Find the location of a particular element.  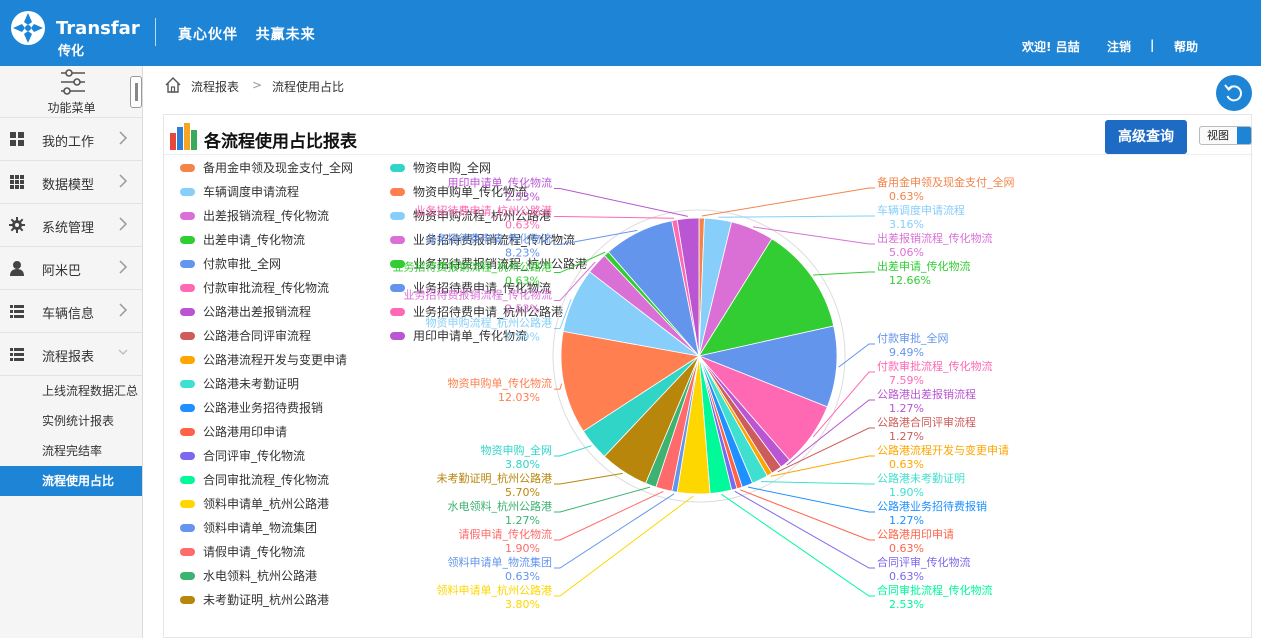

legend-item: 领料申请单_物流集团 is located at coordinates (260, 527).